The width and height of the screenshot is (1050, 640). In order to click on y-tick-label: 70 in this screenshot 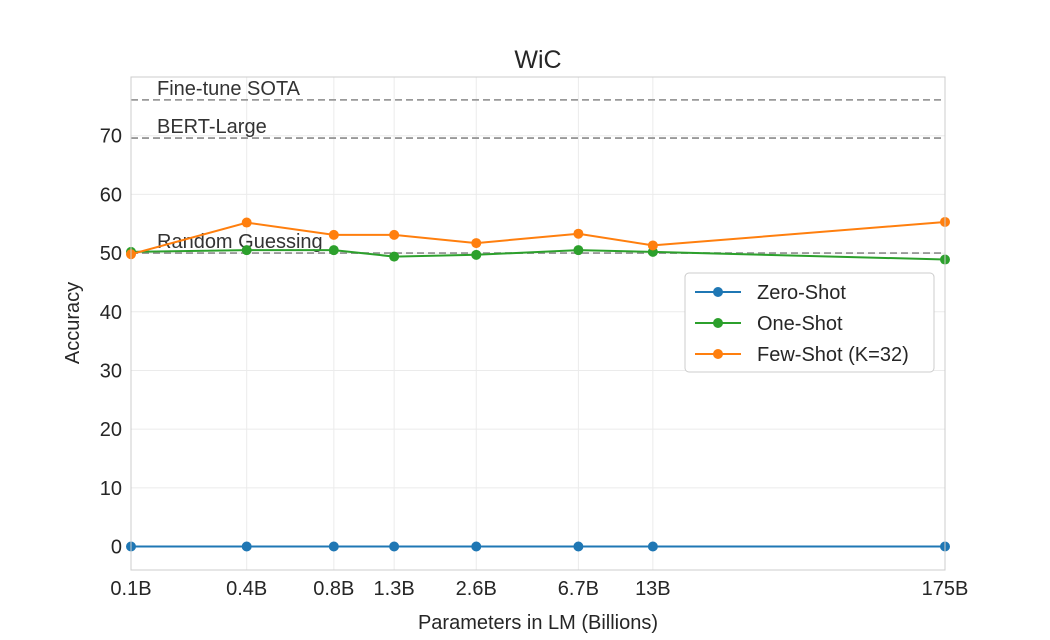, I will do `click(111, 137)`.